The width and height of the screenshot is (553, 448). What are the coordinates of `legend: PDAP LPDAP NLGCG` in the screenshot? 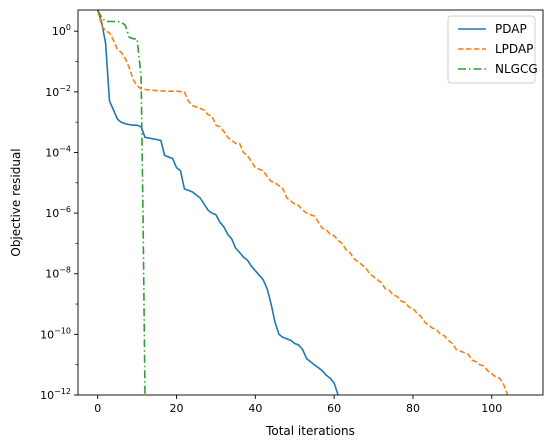 It's located at (492, 49).